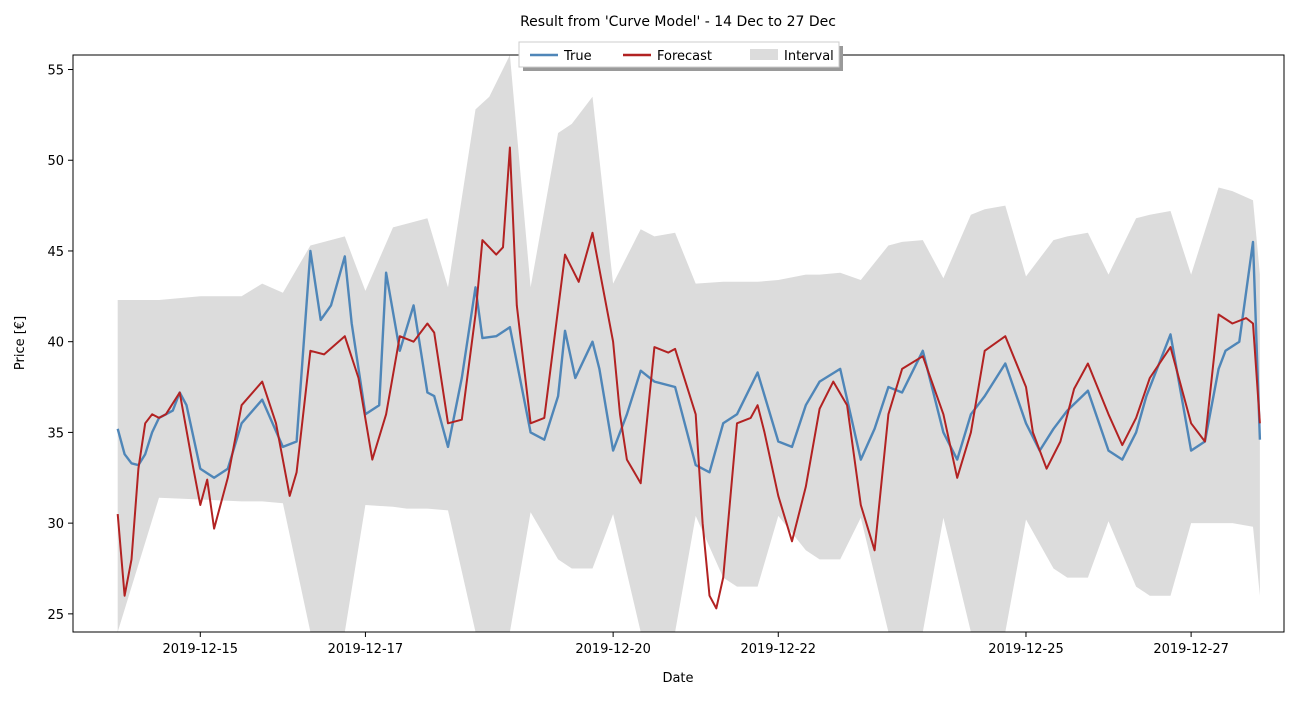 This screenshot has height=704, width=1300. Describe the element at coordinates (201, 649) in the screenshot. I see `x-tick-label: 2019-12-15` at that location.